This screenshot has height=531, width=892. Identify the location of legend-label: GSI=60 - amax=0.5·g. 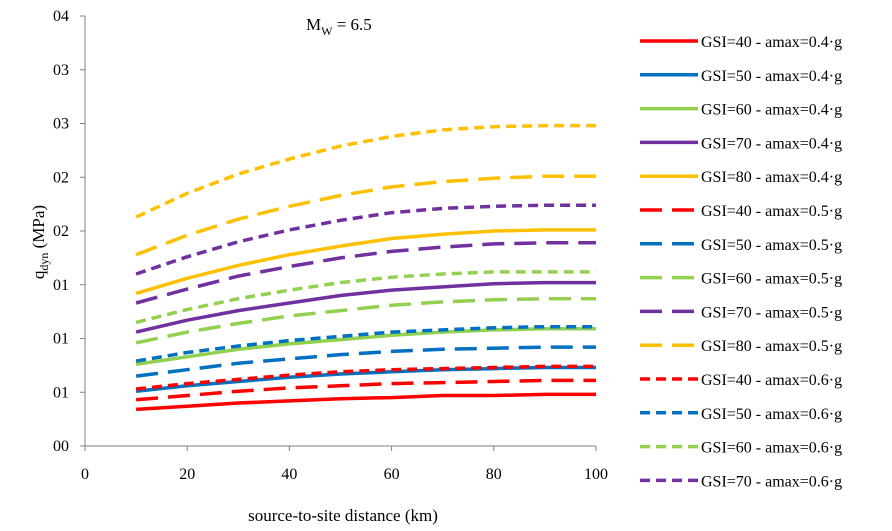
(771, 279).